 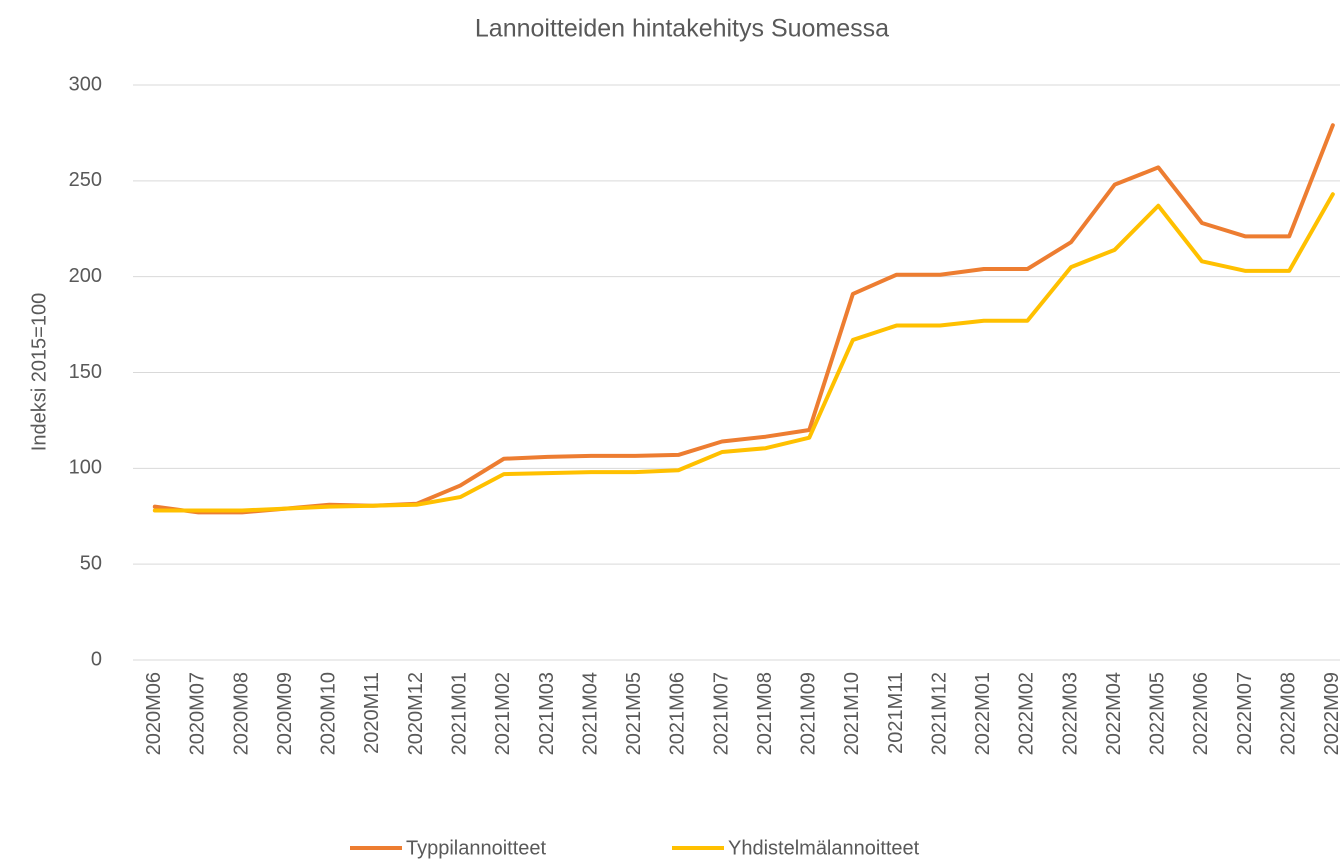 What do you see at coordinates (852, 713) in the screenshot?
I see `x-tick-label: 2021M10` at bounding box center [852, 713].